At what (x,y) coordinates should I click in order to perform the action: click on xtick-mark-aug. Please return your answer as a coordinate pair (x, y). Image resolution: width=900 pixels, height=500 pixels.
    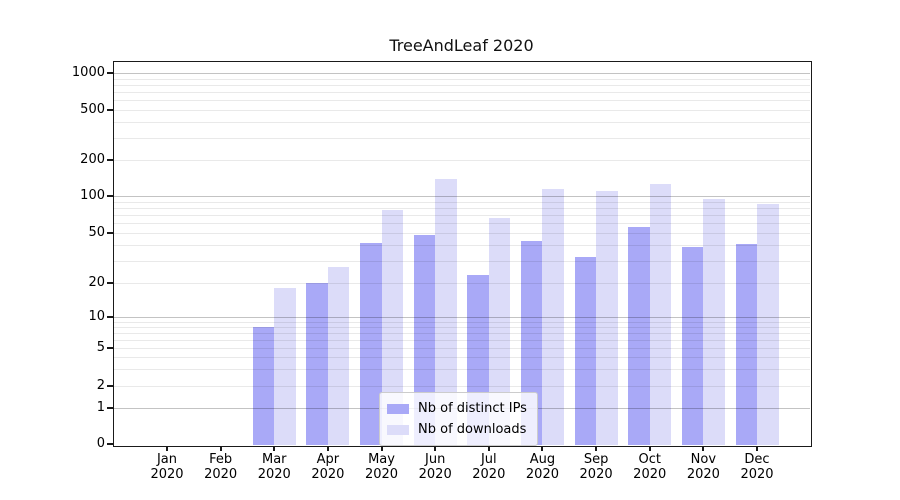
    Looking at the image, I should click on (542, 448).